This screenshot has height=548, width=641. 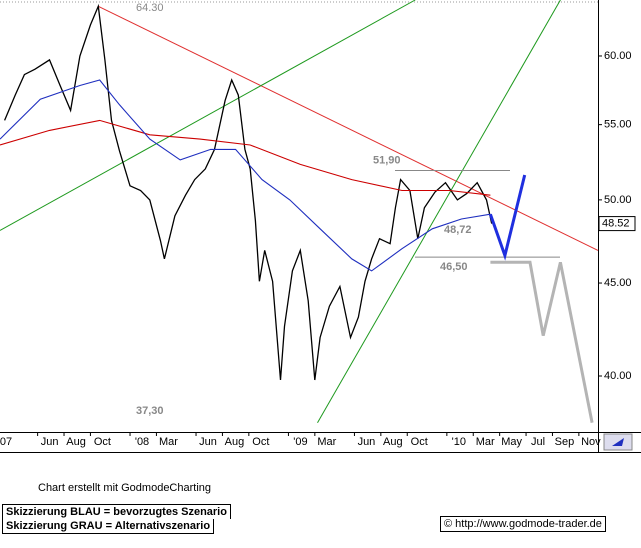 I want to click on nav-arrow, so click(x=618, y=442).